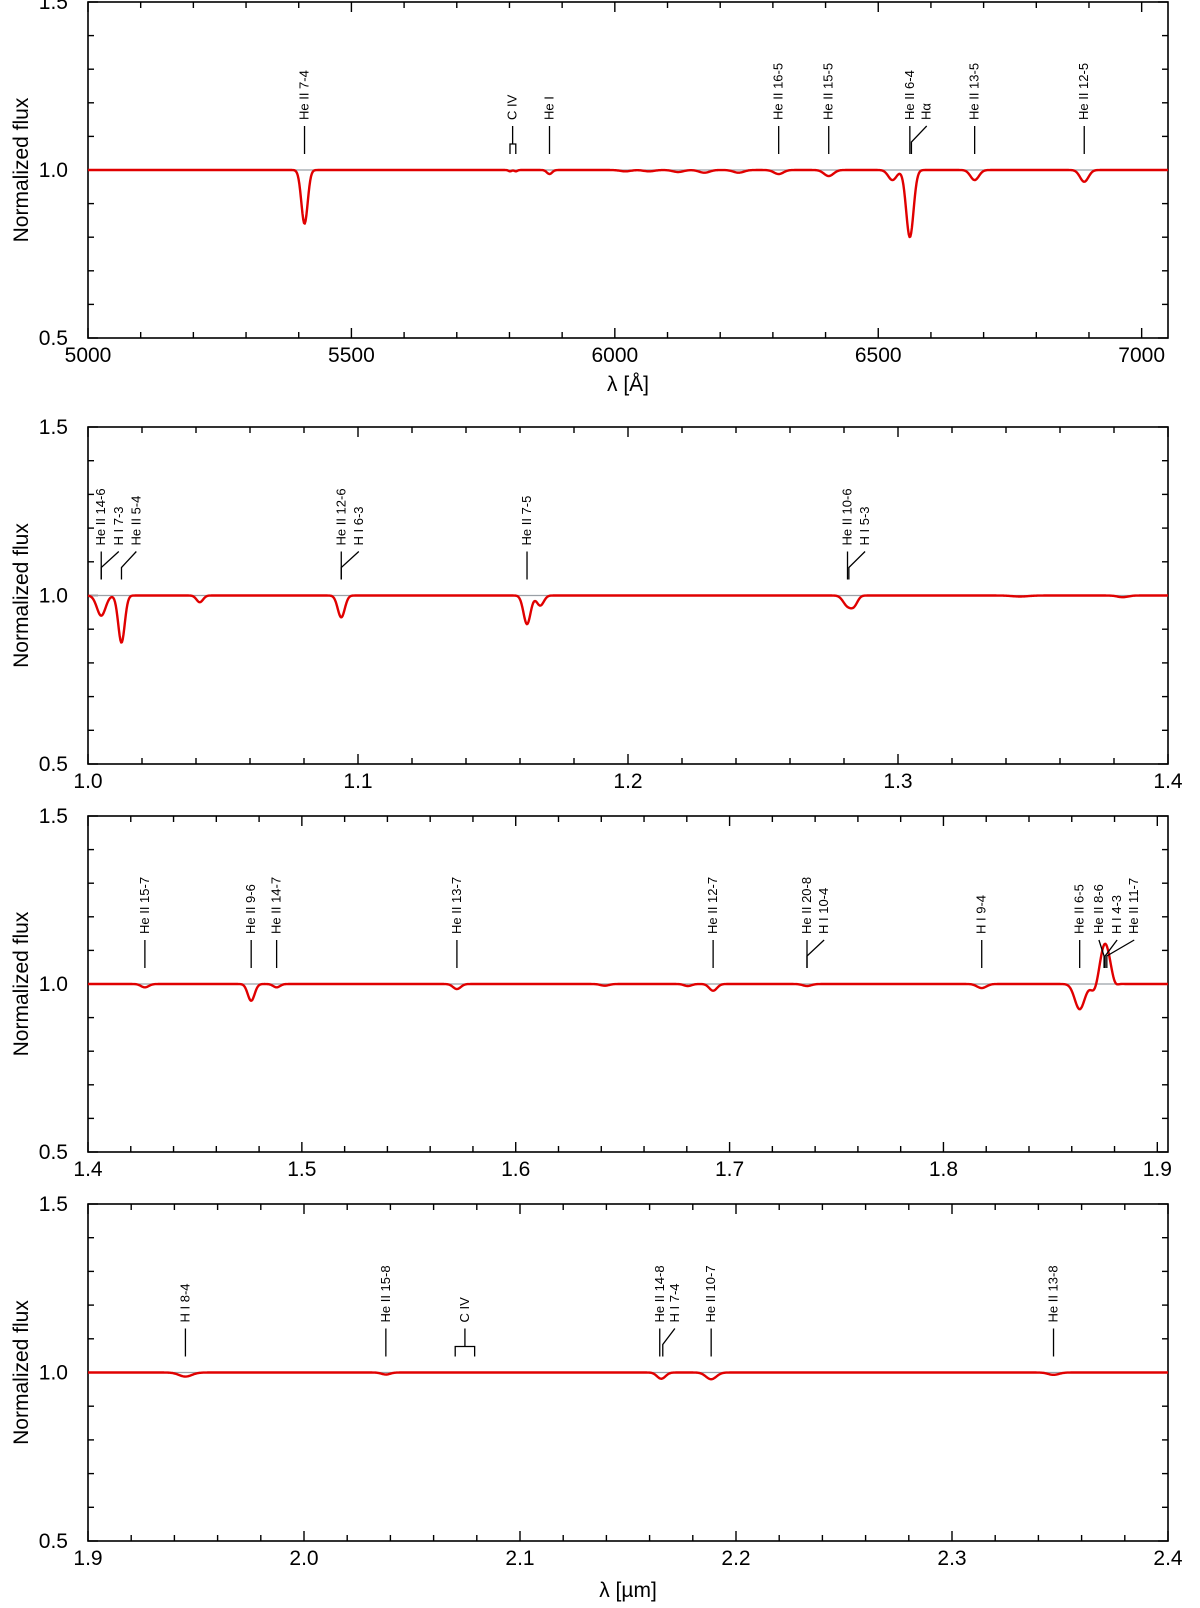 Image resolution: width=1200 pixels, height=1608 pixels. What do you see at coordinates (301, 1169) in the screenshot?
I see `x-tick-label: 1.5` at bounding box center [301, 1169].